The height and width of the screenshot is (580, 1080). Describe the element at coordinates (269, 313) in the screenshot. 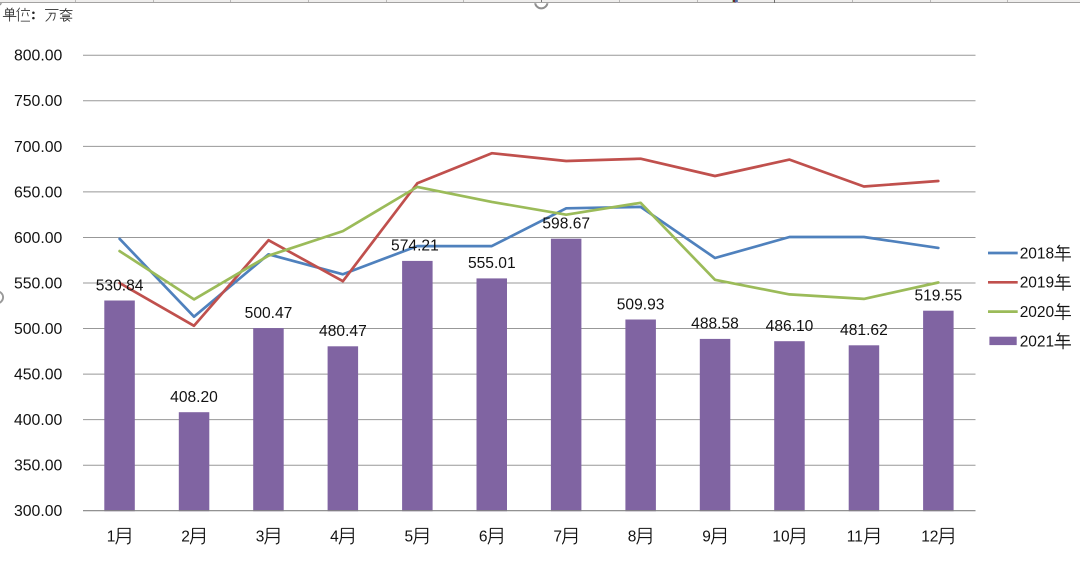

I see `svg-text: 500.47` at that location.